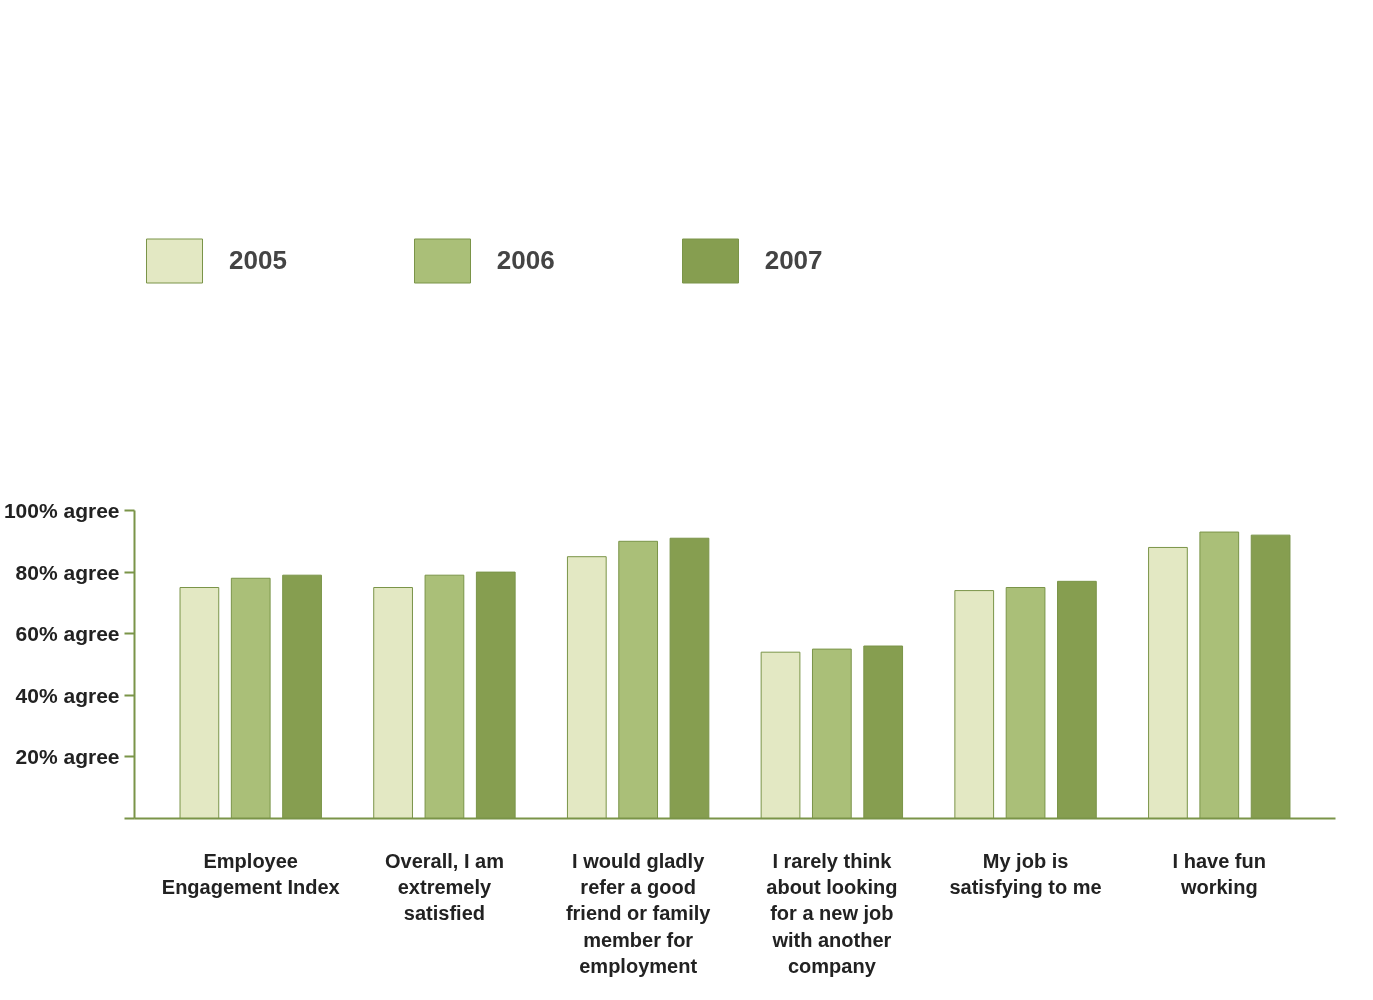 This screenshot has width=1373, height=1000. Describe the element at coordinates (793, 260) in the screenshot. I see `legend-label: 2007` at that location.